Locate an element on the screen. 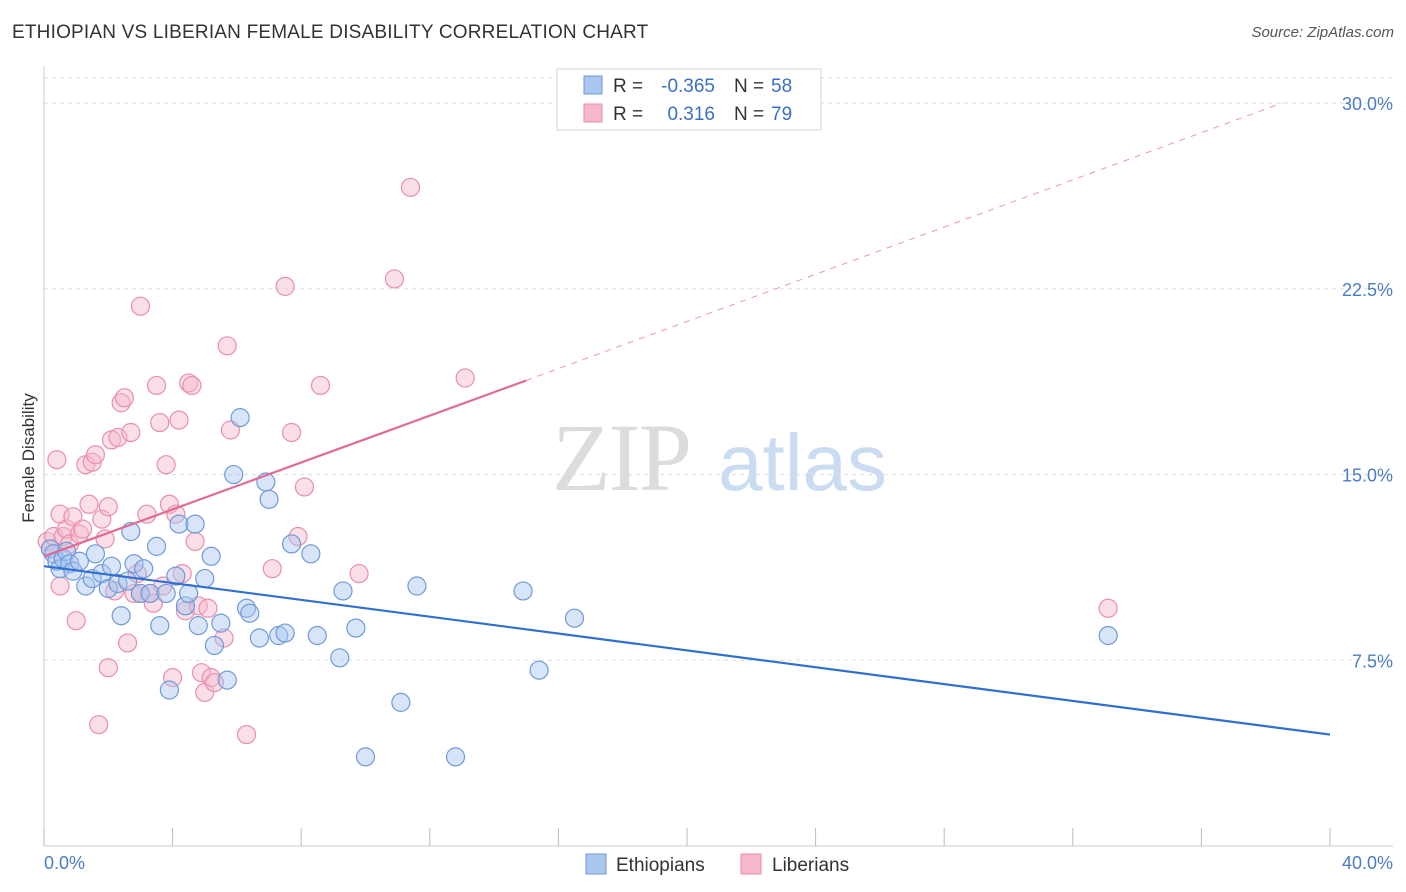  y-tick-label-2: 22.5% is located at coordinates (1367, 290).